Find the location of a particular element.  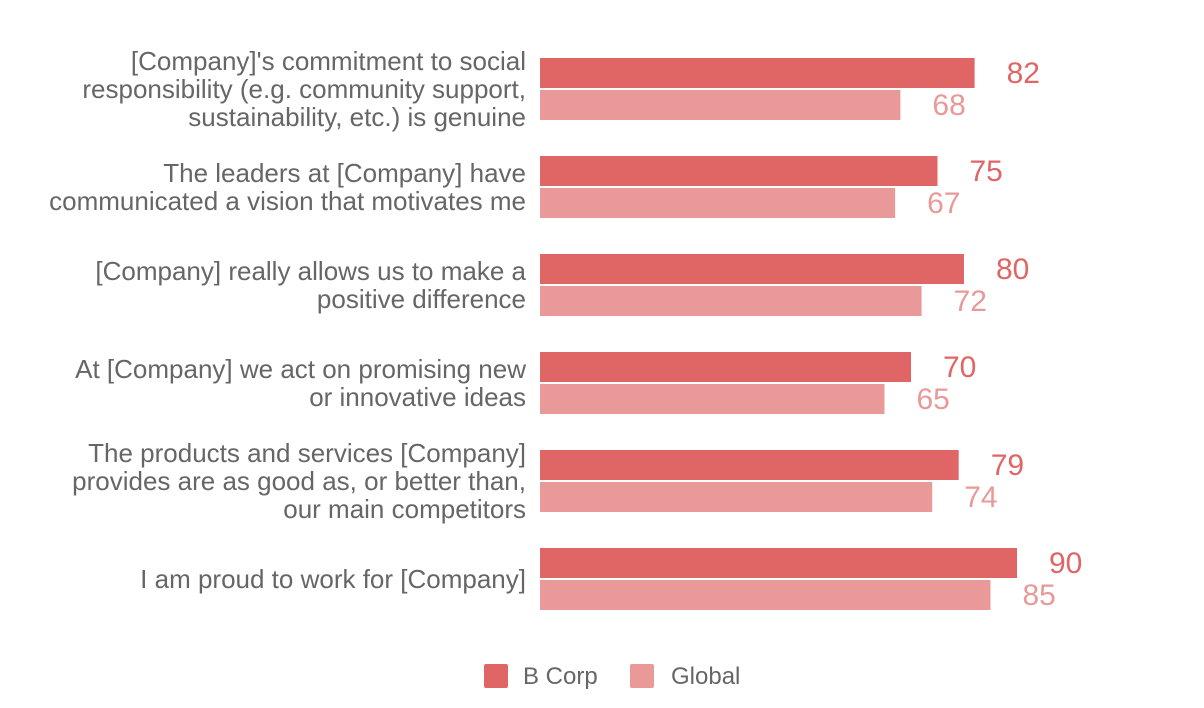

category-label-line: provides are as good as, or better than, is located at coordinates (299, 481).